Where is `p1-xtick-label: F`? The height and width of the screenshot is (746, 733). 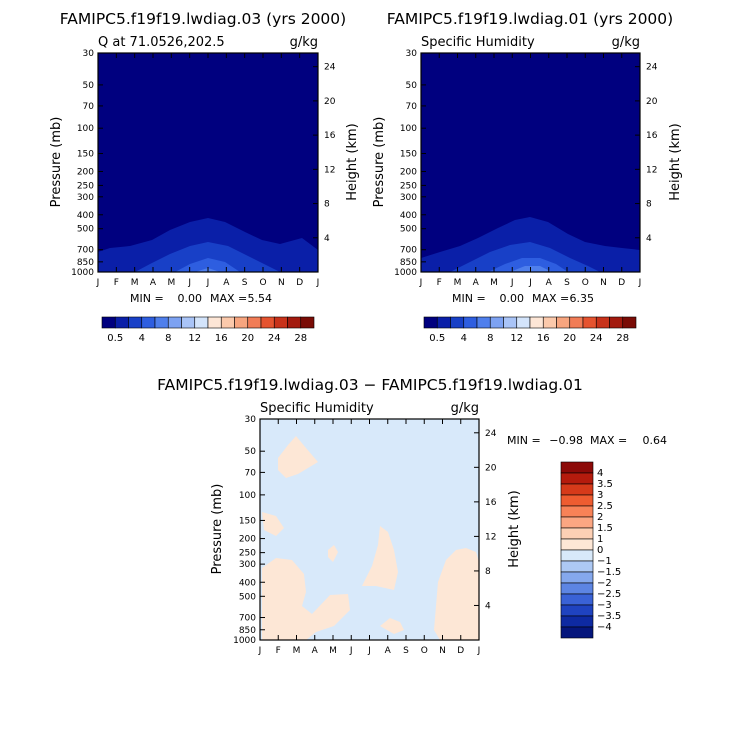
p1-xtick-label: F is located at coordinates (116, 283).